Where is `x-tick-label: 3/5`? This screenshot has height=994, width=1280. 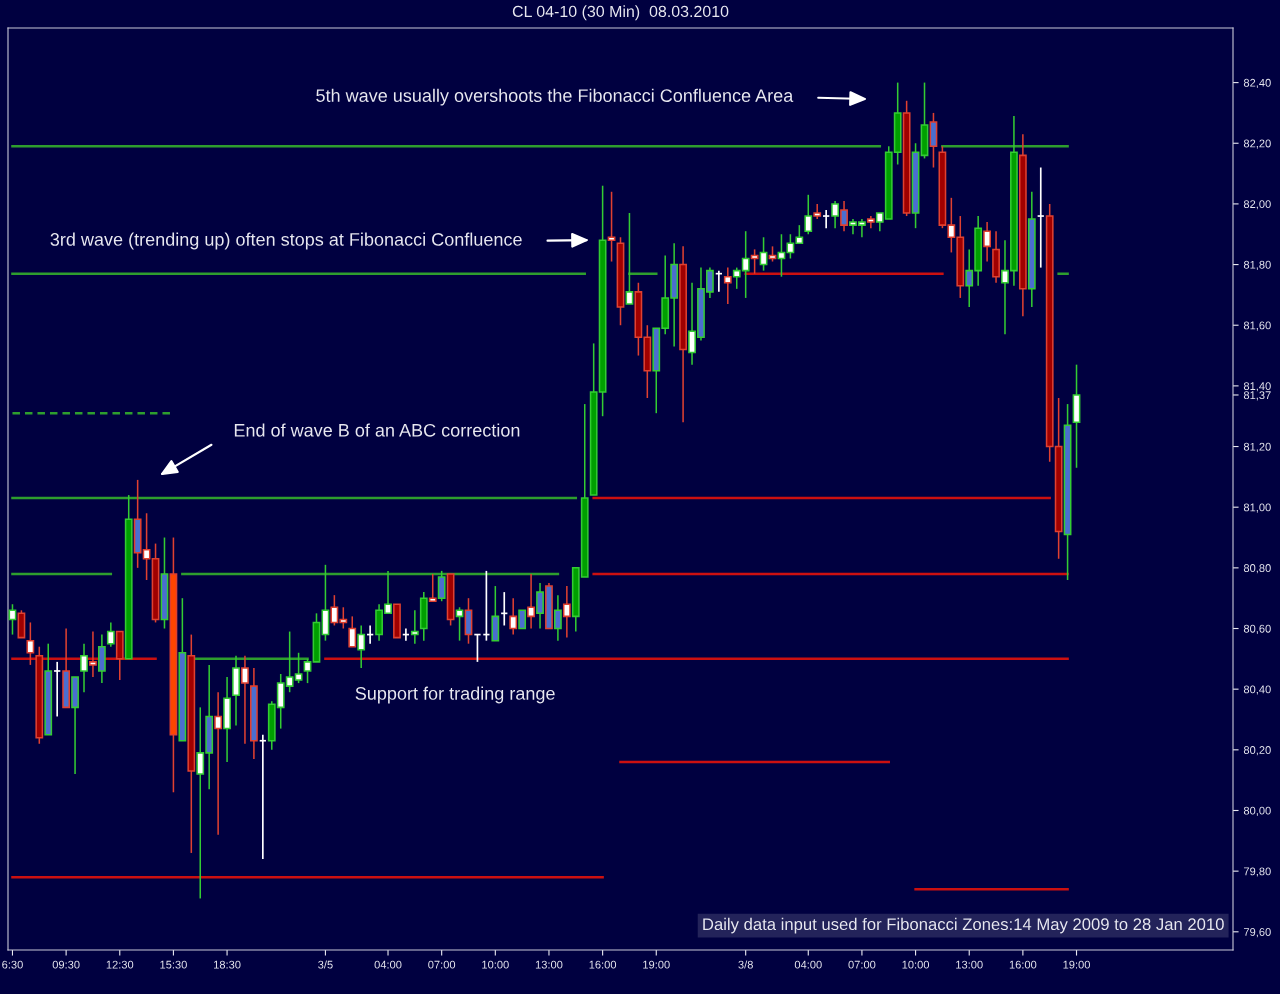
x-tick-label: 3/5 is located at coordinates (325, 964).